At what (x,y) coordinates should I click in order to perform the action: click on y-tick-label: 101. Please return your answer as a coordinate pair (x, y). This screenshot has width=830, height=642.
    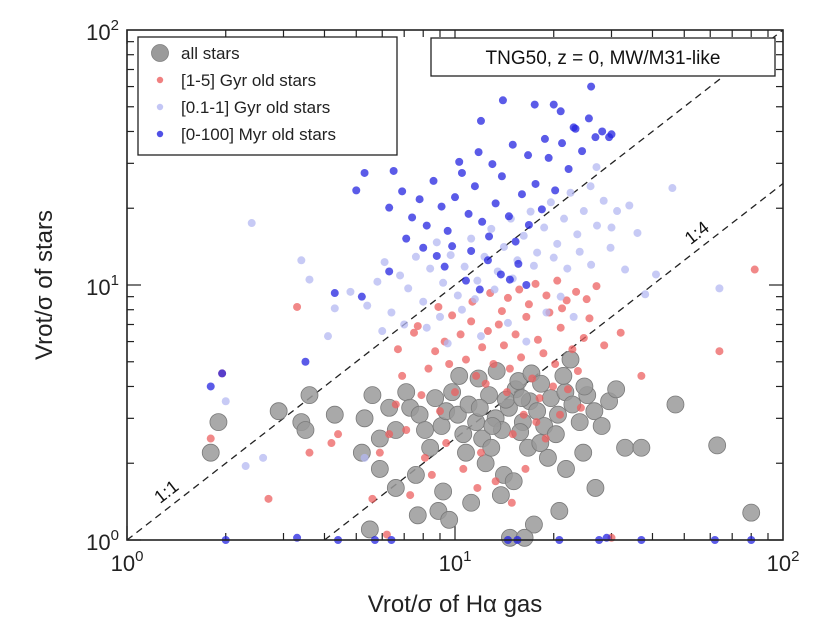
    Looking at the image, I should click on (102, 286).